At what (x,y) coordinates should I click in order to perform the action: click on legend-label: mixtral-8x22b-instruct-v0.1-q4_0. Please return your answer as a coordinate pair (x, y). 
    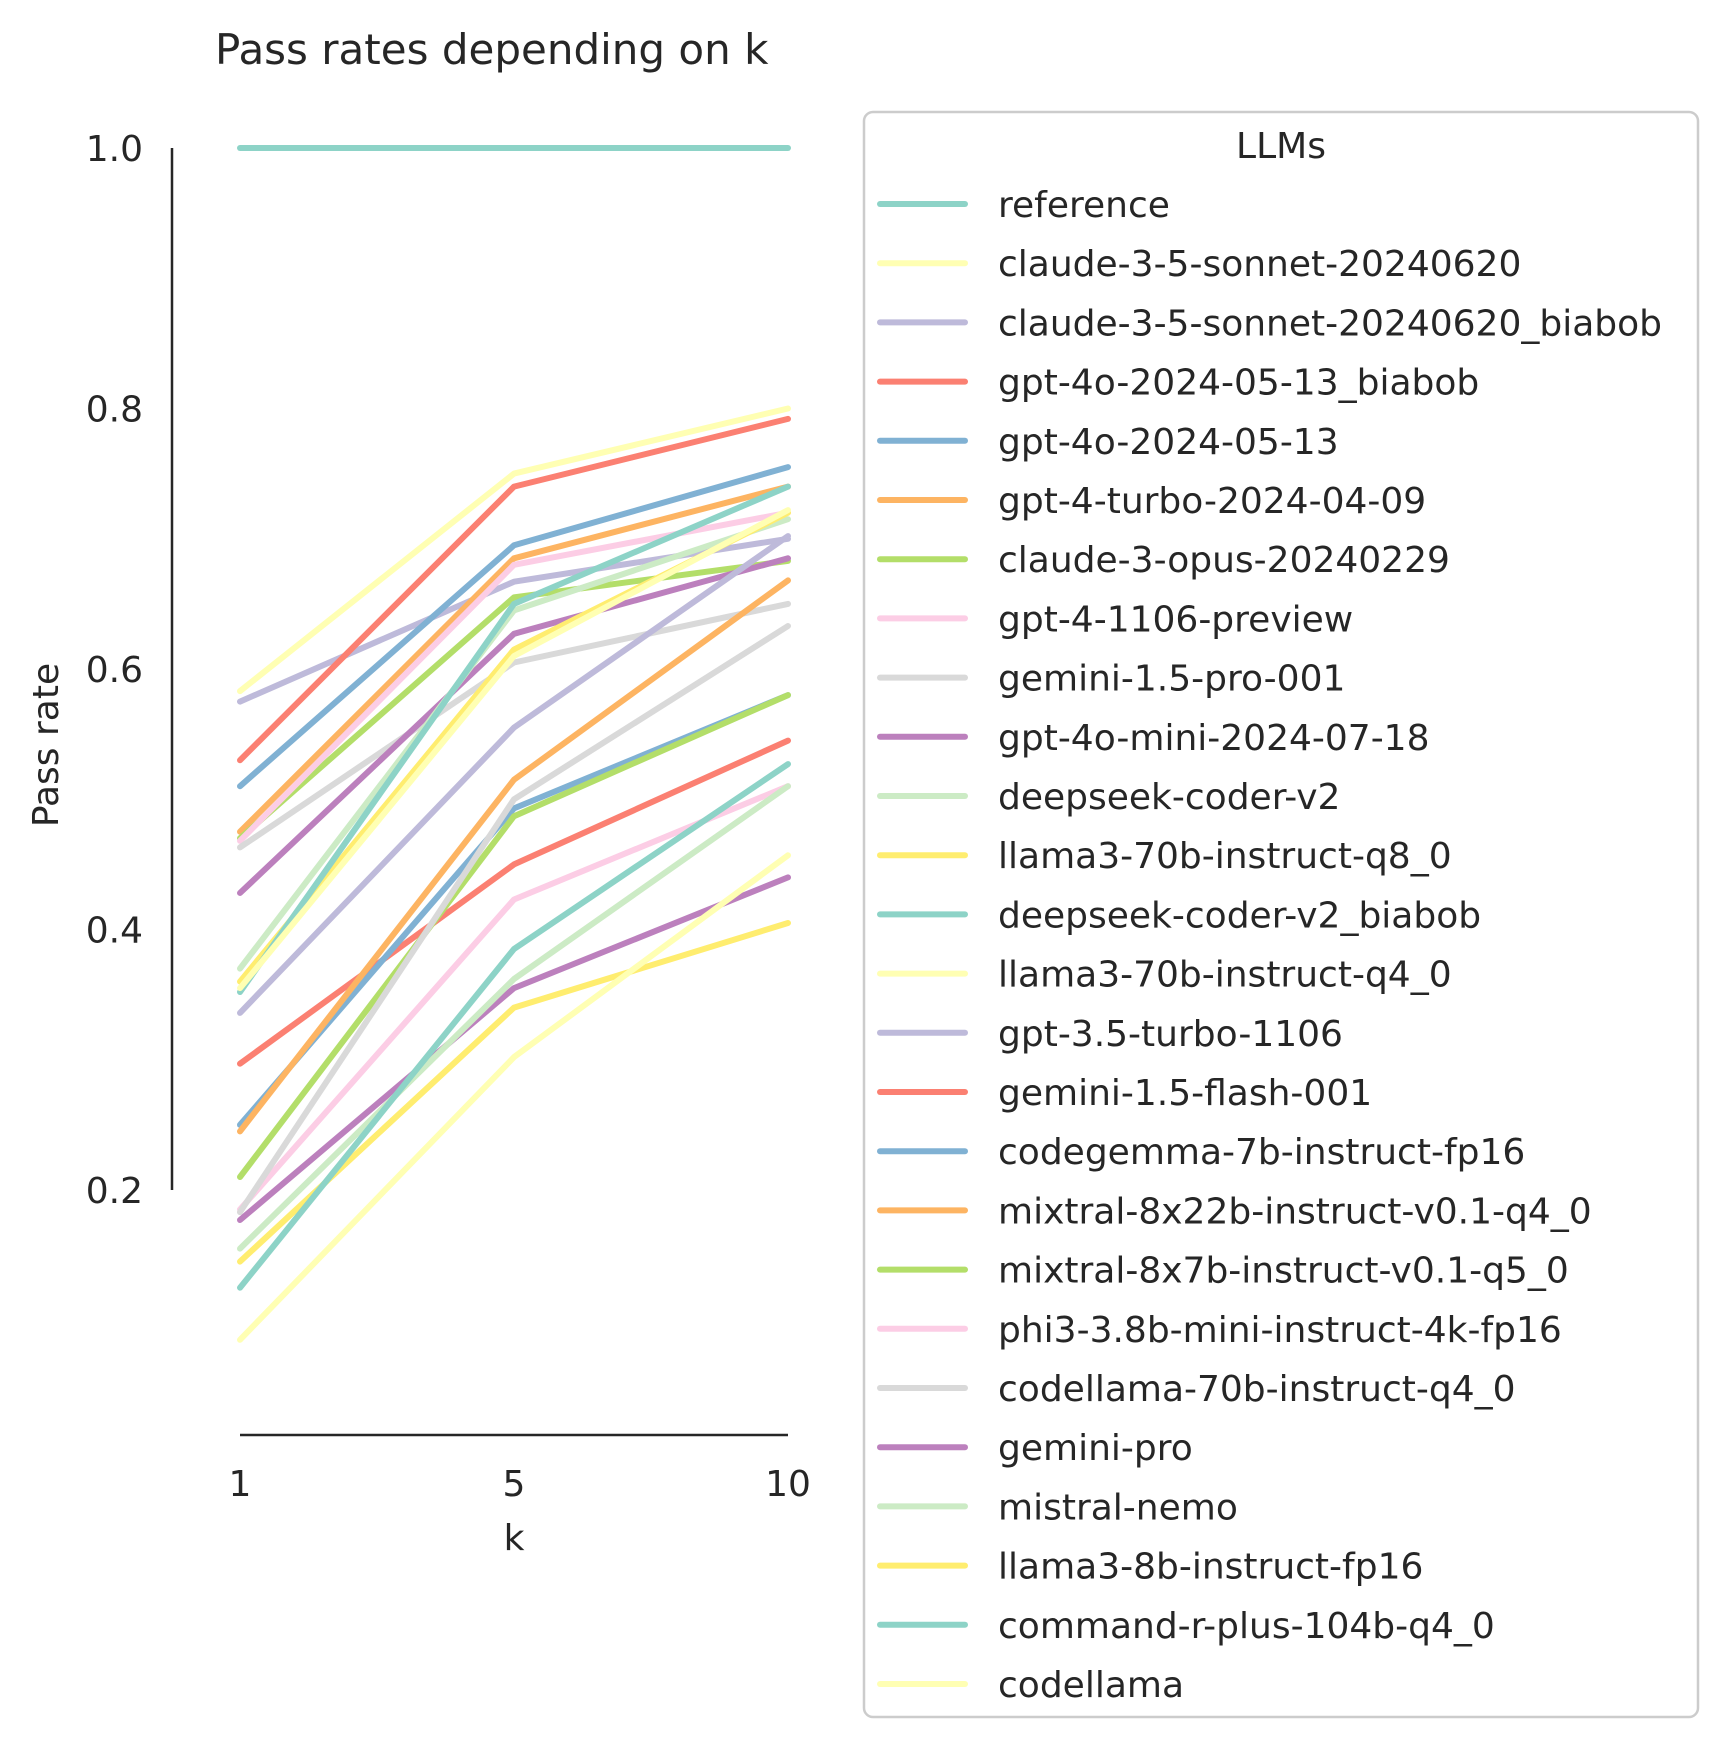
    Looking at the image, I should click on (1295, 1211).